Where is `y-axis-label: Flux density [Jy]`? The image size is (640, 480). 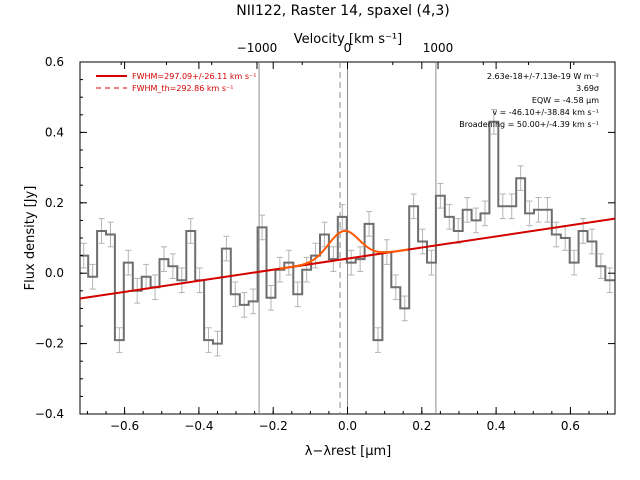 y-axis-label: Flux density [Jy] is located at coordinates (30, 238).